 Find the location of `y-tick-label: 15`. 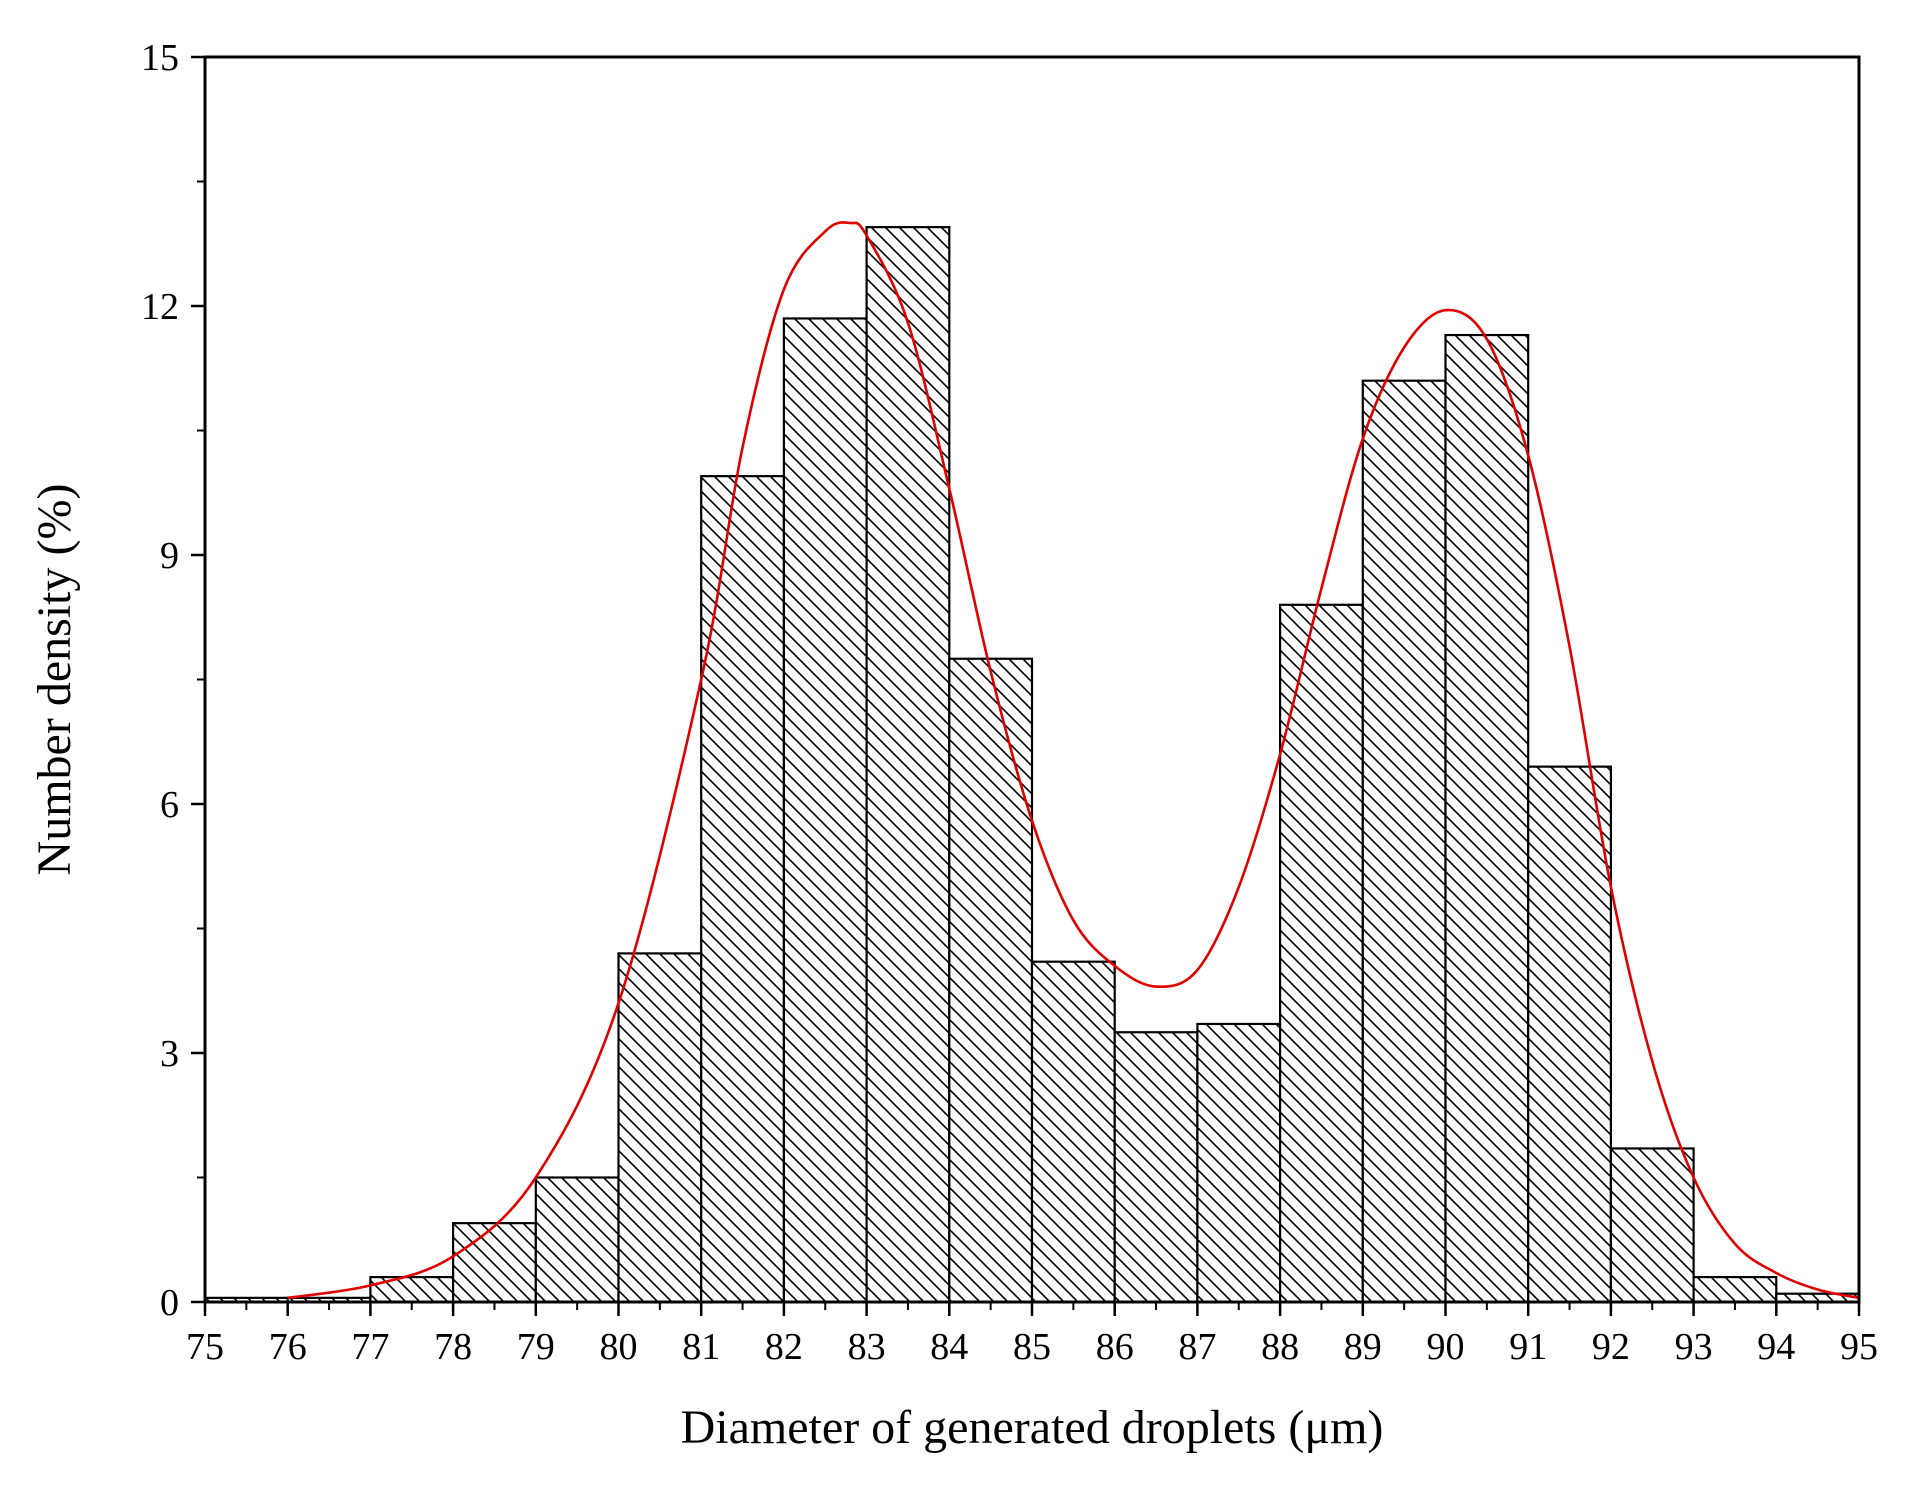

y-tick-label: 15 is located at coordinates (160, 58).